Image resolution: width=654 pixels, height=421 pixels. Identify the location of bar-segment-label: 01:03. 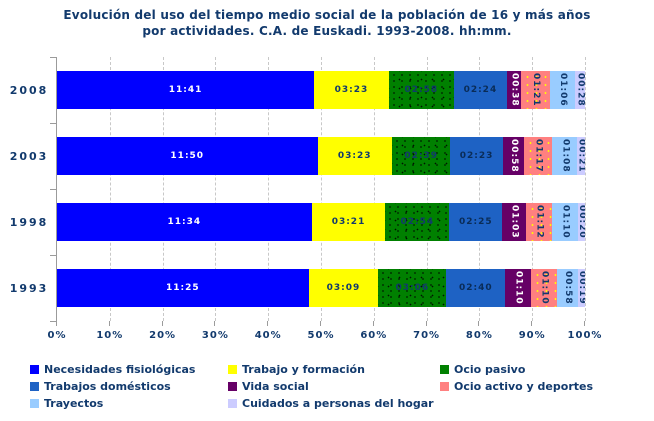
(514, 222).